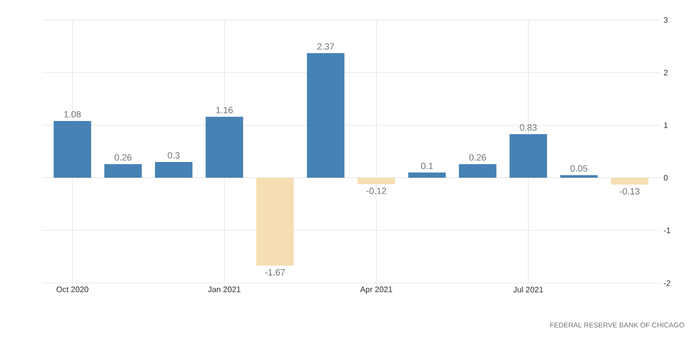 The width and height of the screenshot is (700, 340). What do you see at coordinates (275, 272) in the screenshot?
I see `data-label: -1.67` at bounding box center [275, 272].